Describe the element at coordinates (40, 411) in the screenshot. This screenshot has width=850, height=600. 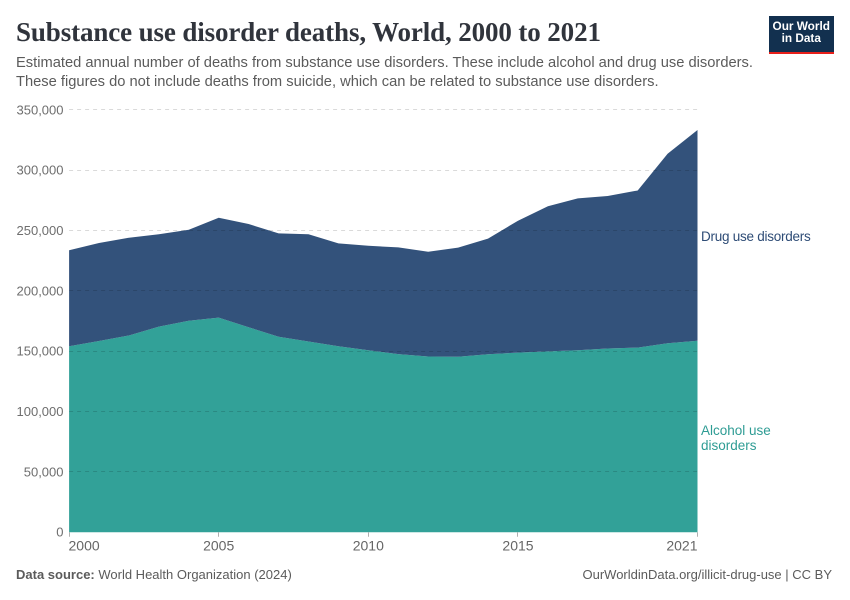
I see `svg-text: 100,000` at that location.